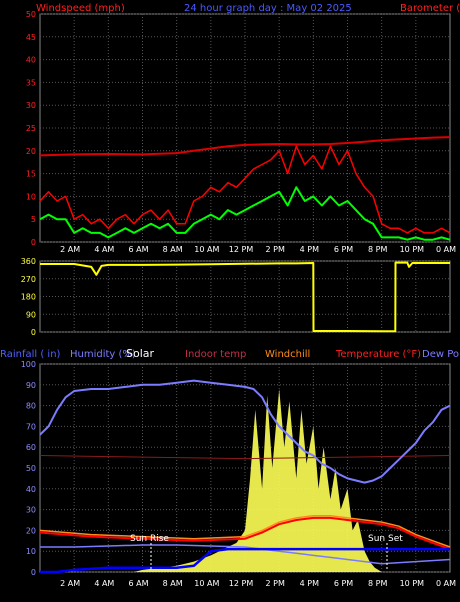 The image size is (460, 602). Describe the element at coordinates (385, 539) in the screenshot. I see `sunset-label: Sun Set` at that location.